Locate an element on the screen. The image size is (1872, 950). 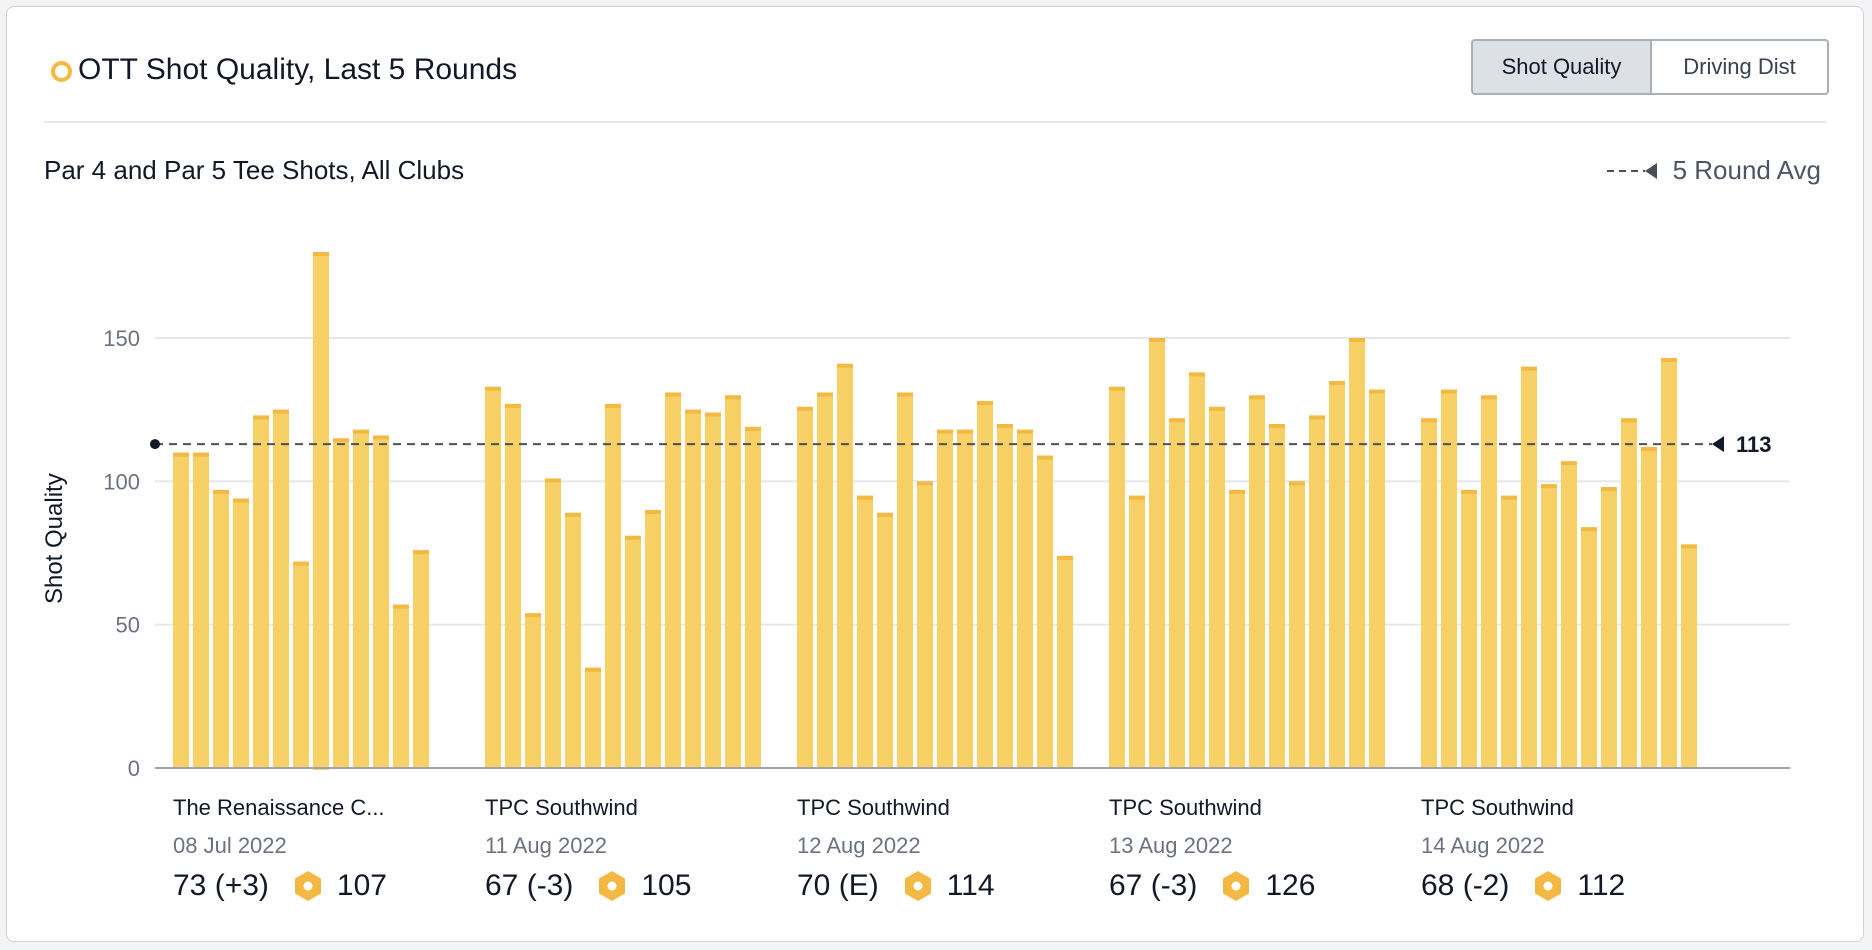
round-quality: 105 is located at coordinates (666, 885).